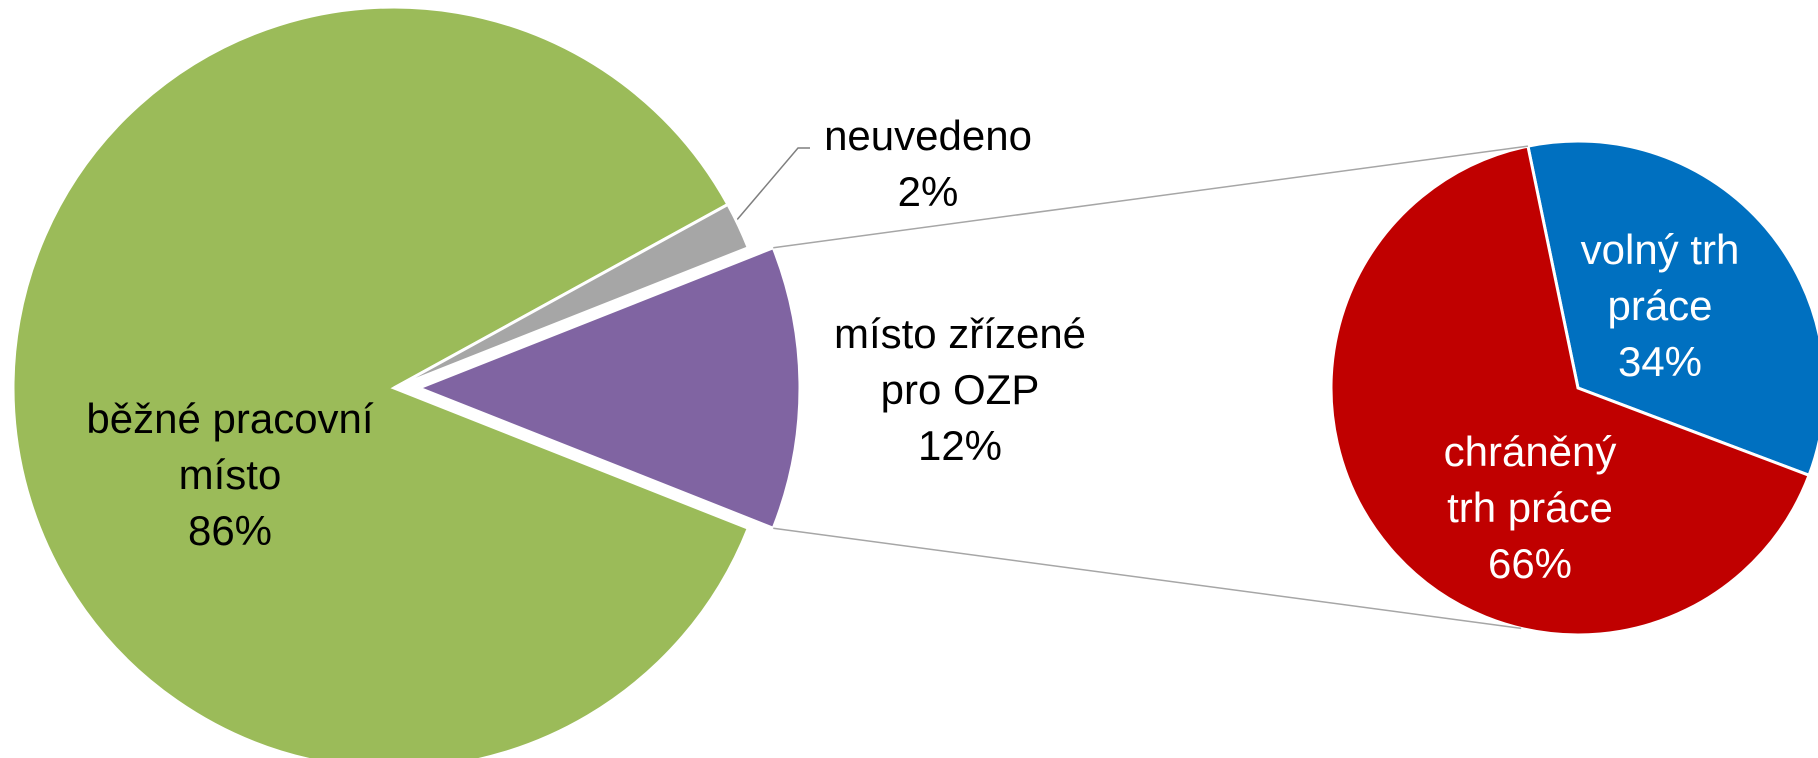 Image resolution: width=1818 pixels, height=758 pixels. What do you see at coordinates (960, 445) in the screenshot?
I see `value-label: 12%` at bounding box center [960, 445].